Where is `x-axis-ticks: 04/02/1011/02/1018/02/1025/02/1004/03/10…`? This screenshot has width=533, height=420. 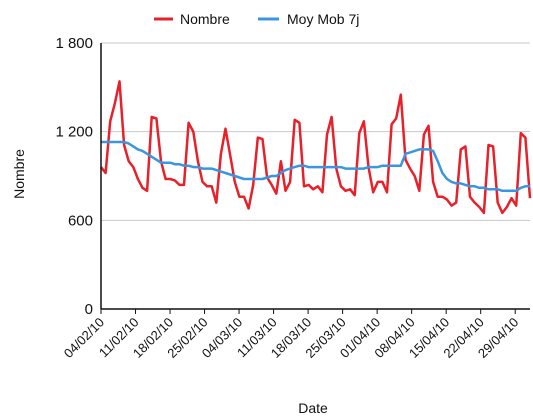
x-axis-ticks: 04/02/1011/02/1018/02/1025/02/1004/03/10… is located at coordinates (291, 335).